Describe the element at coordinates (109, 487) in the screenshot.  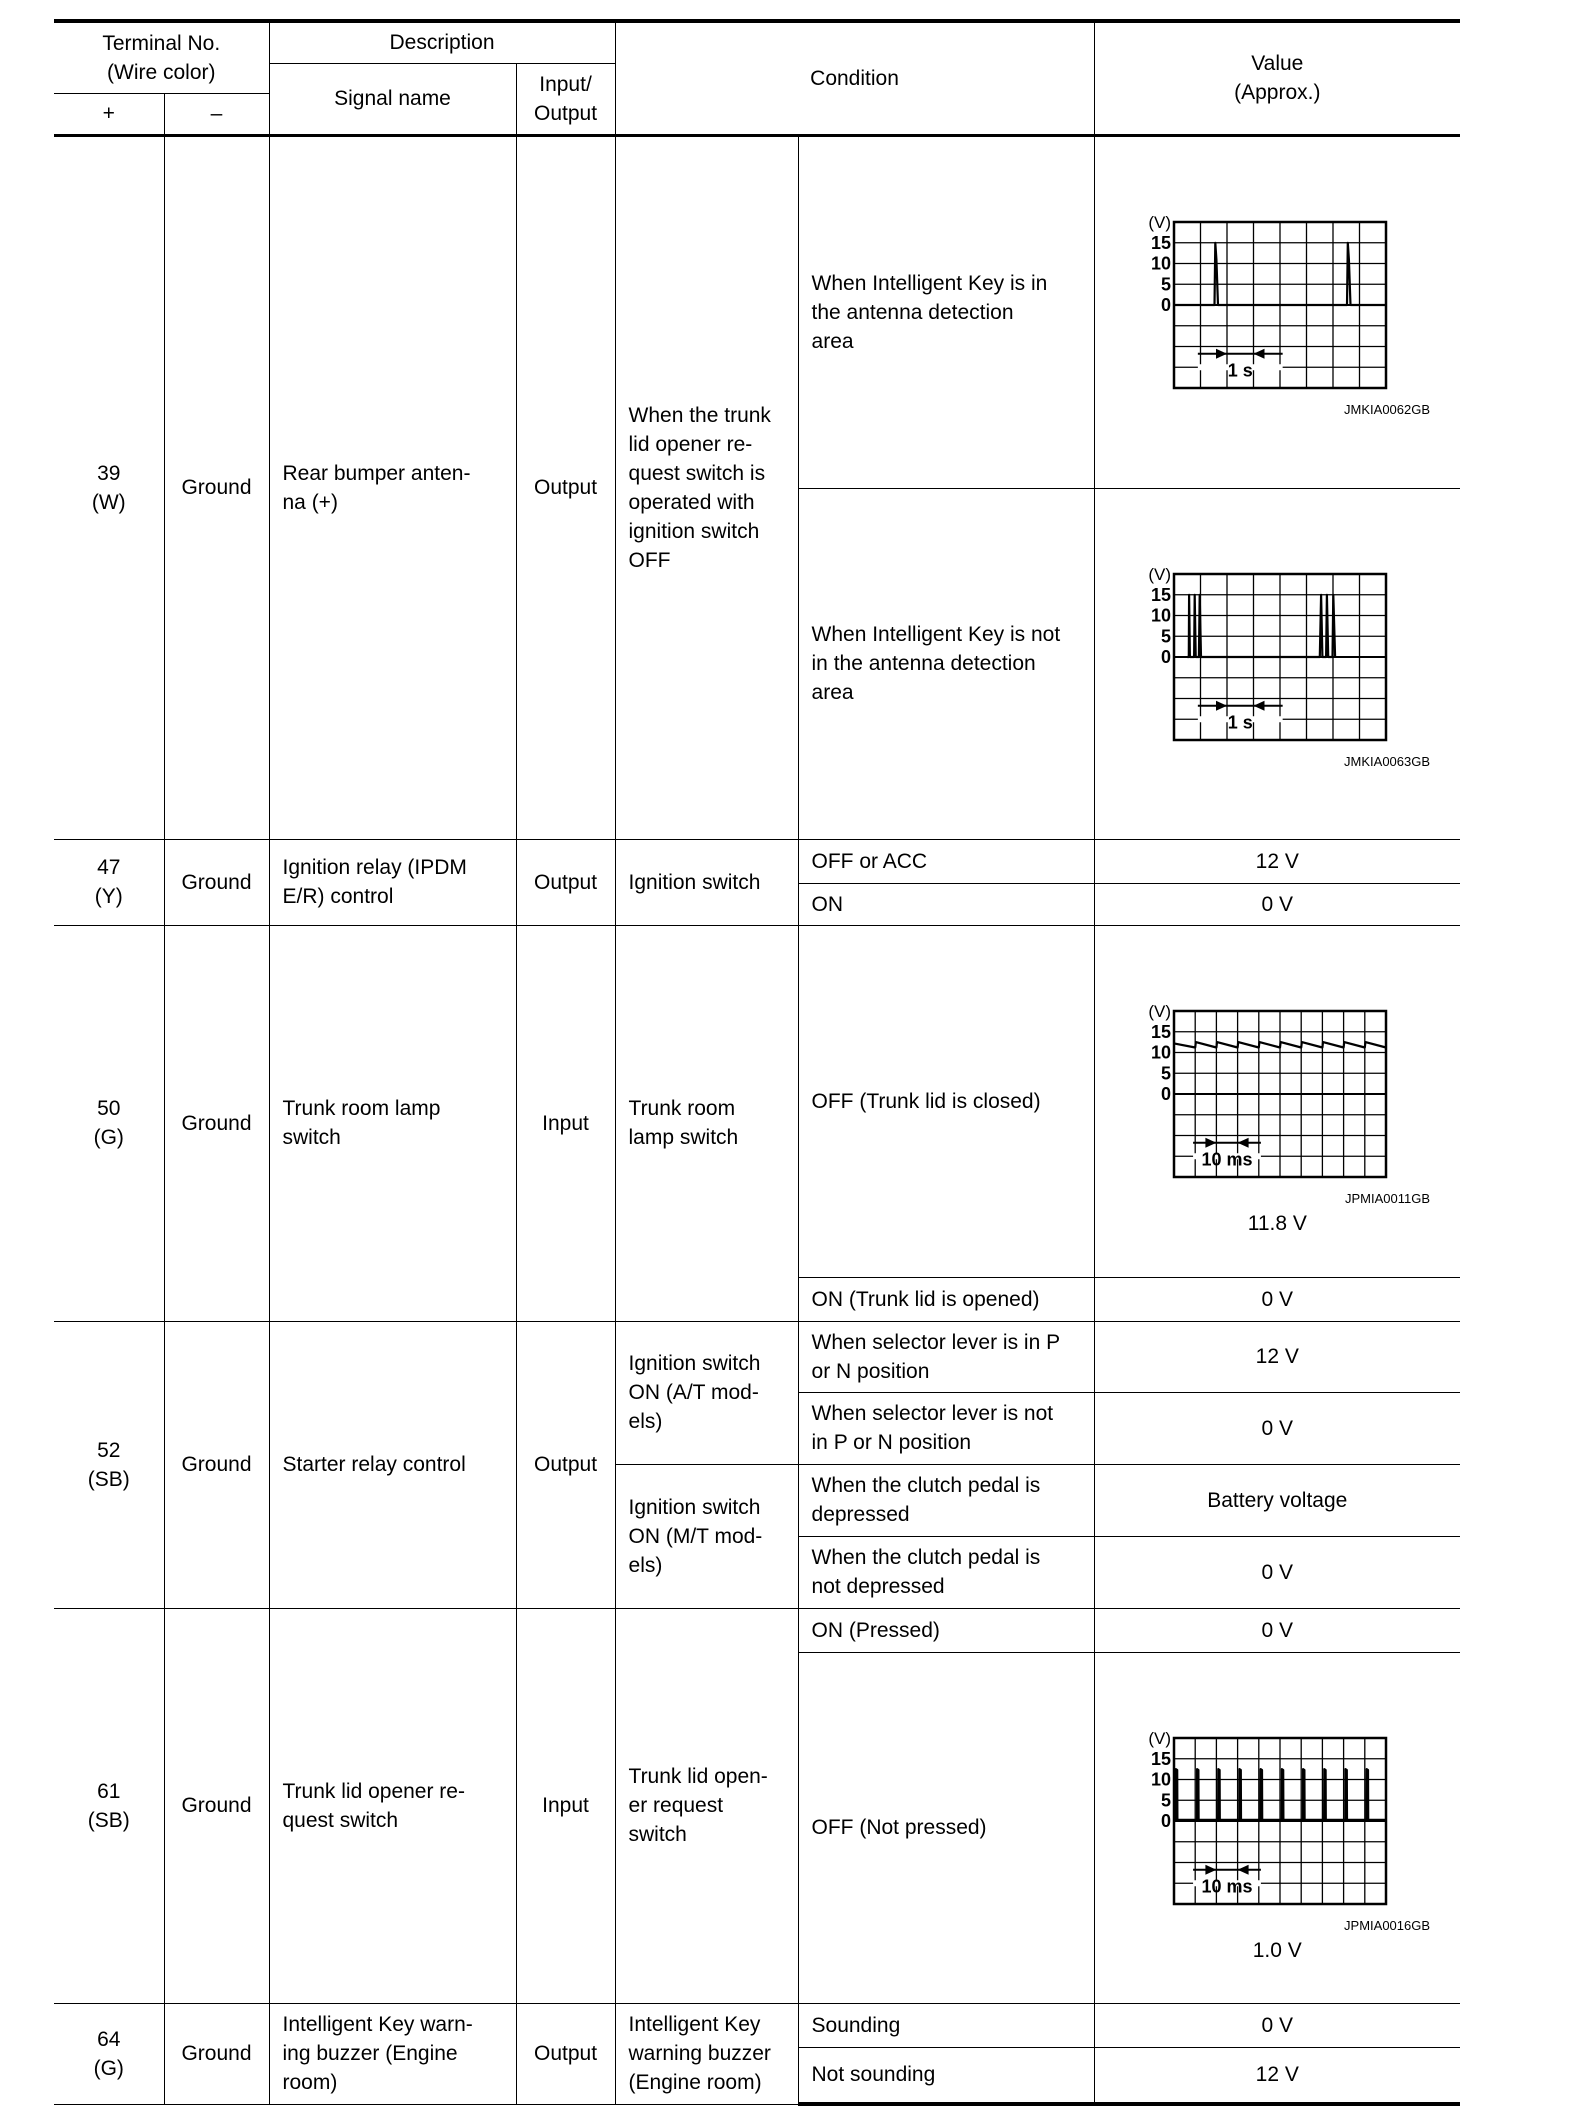
I see `terminal-number: 39 (W)` at that location.